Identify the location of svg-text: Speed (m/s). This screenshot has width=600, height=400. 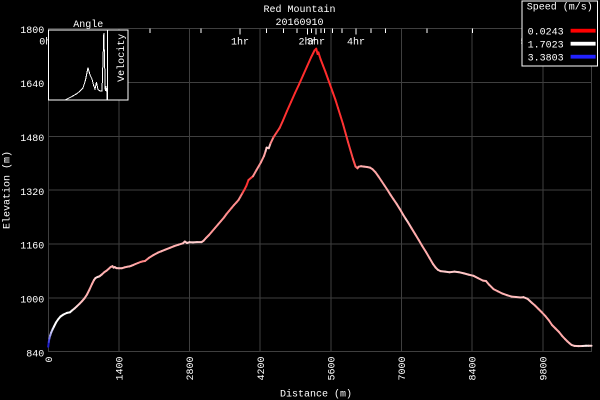
(560, 7).